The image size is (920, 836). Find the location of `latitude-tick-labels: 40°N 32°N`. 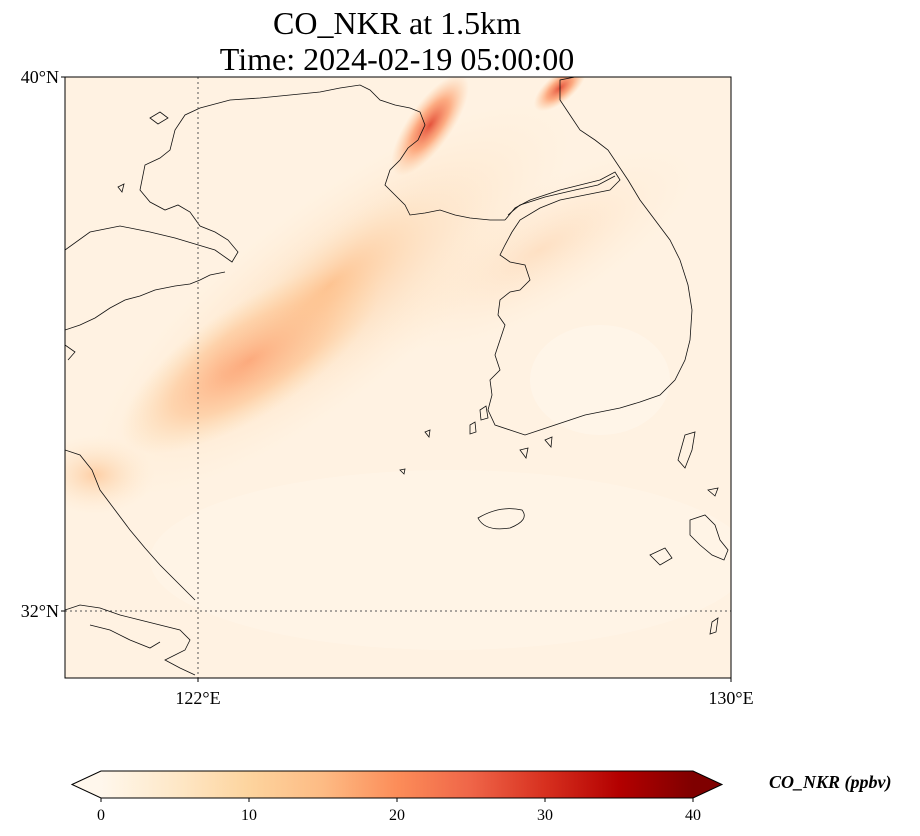

latitude-tick-labels: 40°N 32°N is located at coordinates (43, 344).